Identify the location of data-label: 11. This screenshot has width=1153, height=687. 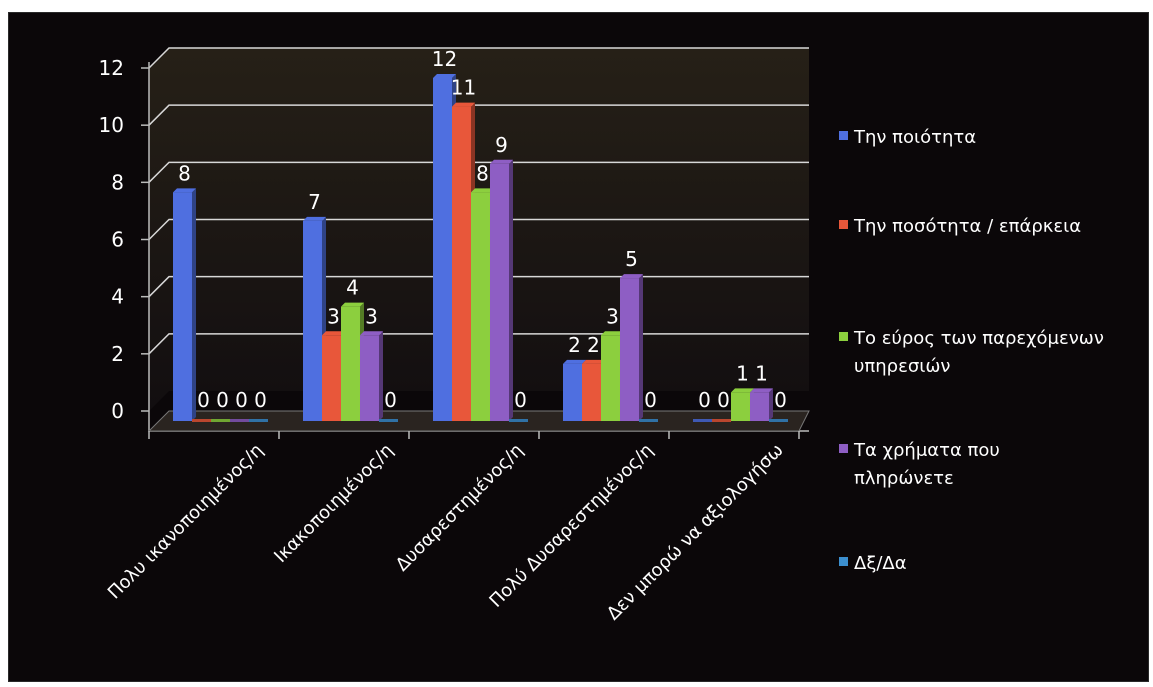
(463, 88).